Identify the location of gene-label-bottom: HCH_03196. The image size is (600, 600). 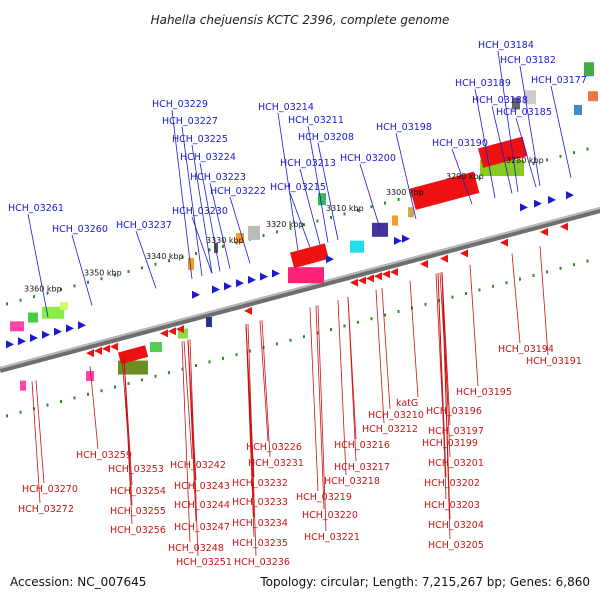
(454, 411).